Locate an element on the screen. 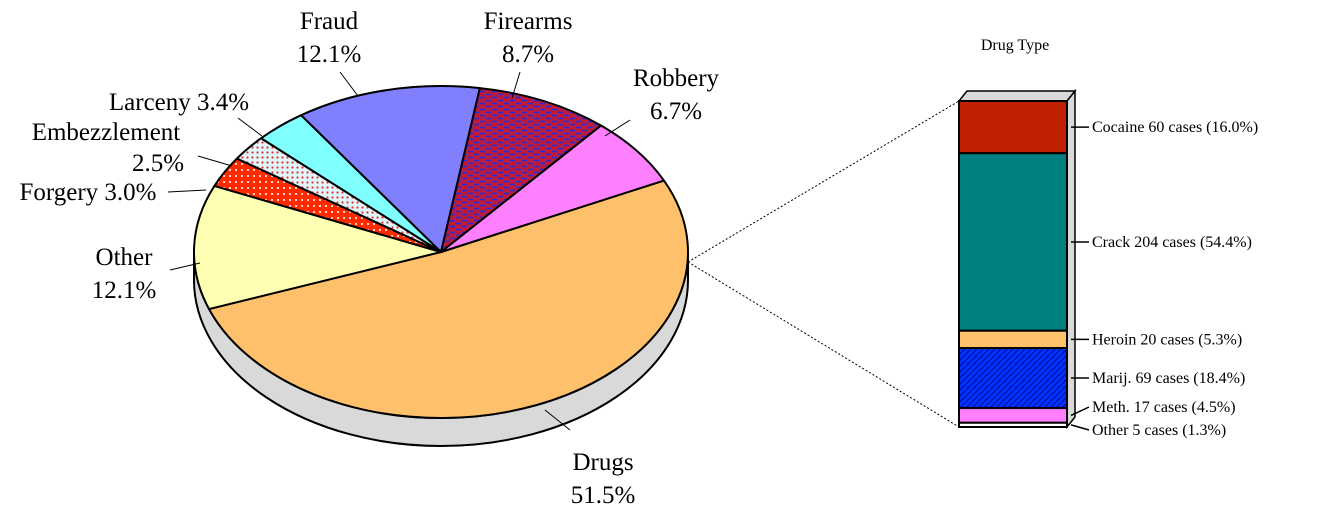 Image resolution: width=1327 pixels, height=506 pixels. pie-value-drugs: 51.5% is located at coordinates (603, 494).